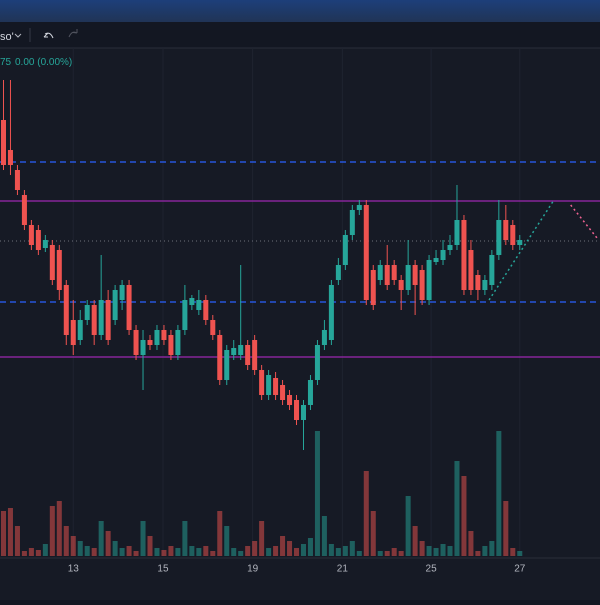 This screenshot has height=605, width=600. I want to click on redo-button, so click(73, 33).